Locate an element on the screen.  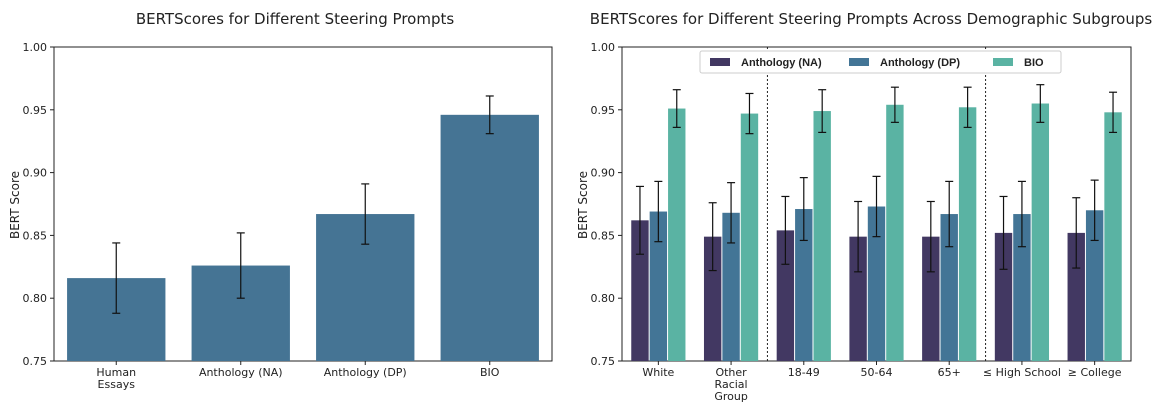
right-ytick-label: 1.00 is located at coordinates (603, 47).